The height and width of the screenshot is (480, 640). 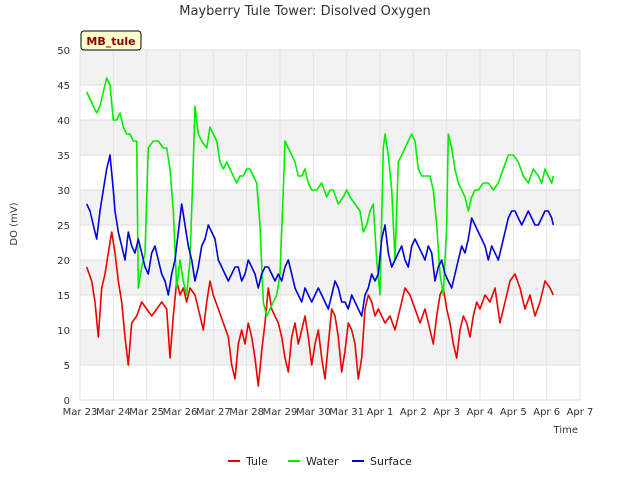 What do you see at coordinates (446, 412) in the screenshot?
I see `x-tick-label: Apr 3` at bounding box center [446, 412].